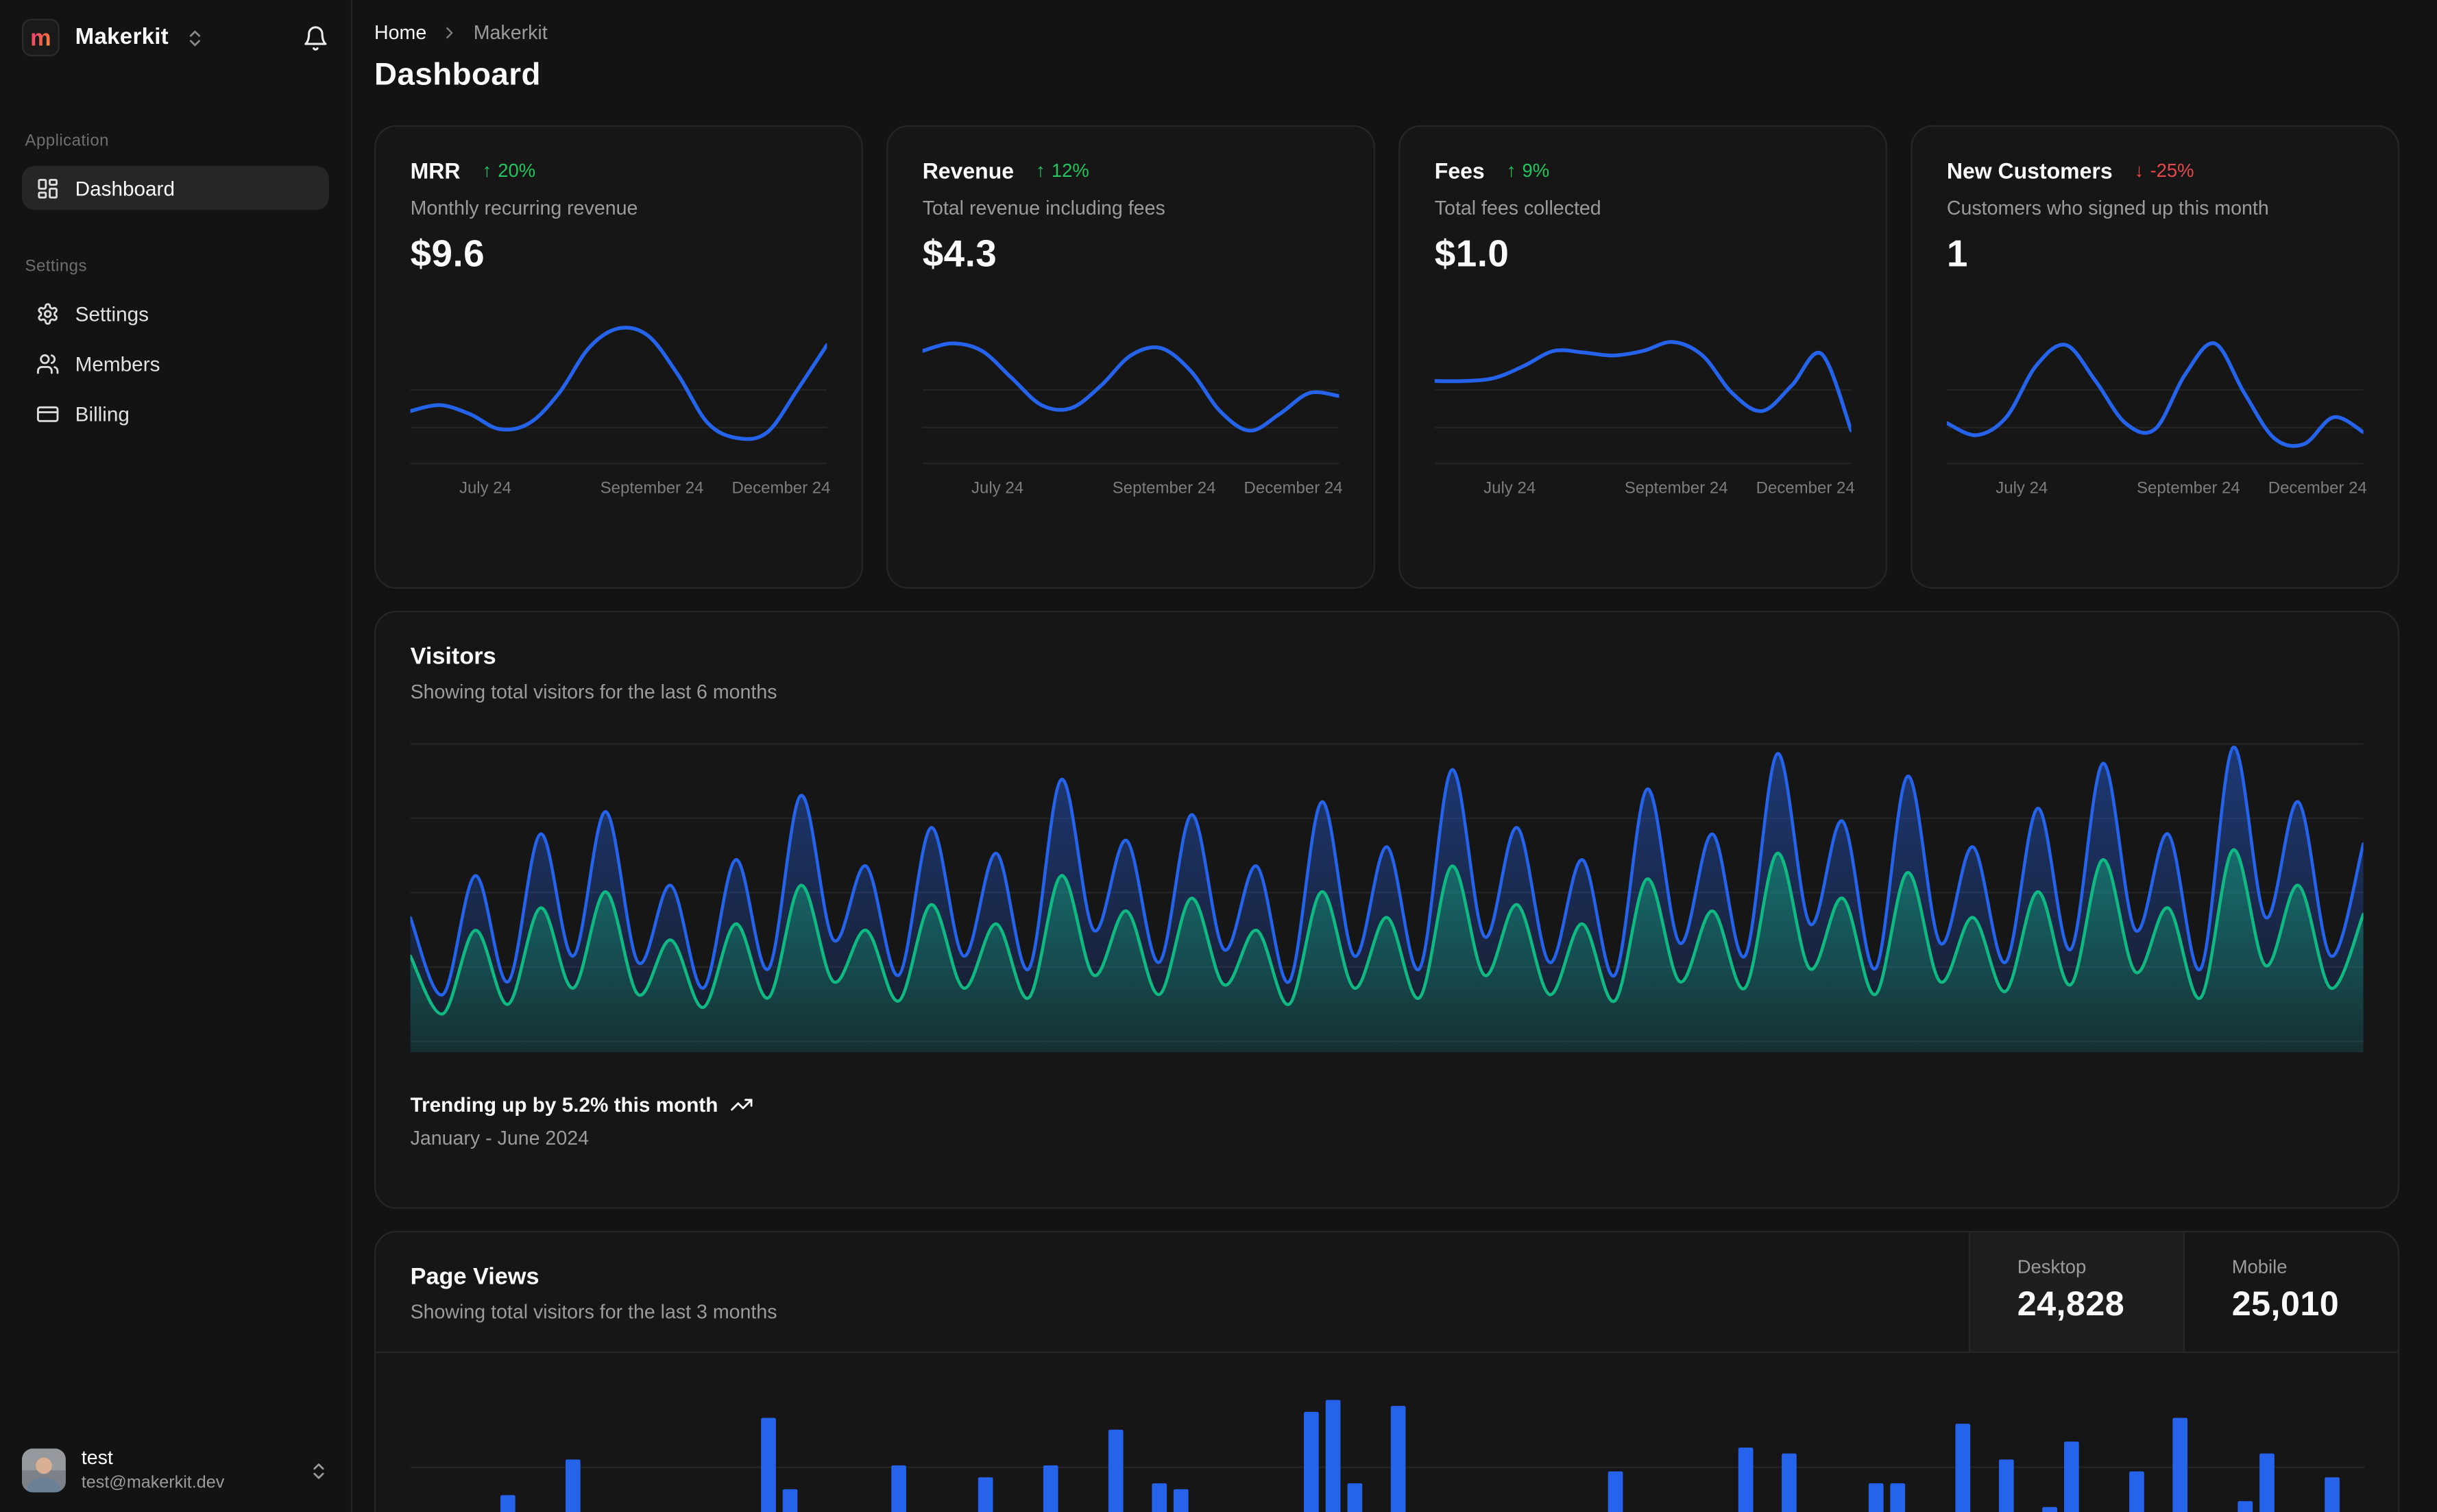 Image resolution: width=2437 pixels, height=1512 pixels. I want to click on credit-card-icon, so click(48, 414).